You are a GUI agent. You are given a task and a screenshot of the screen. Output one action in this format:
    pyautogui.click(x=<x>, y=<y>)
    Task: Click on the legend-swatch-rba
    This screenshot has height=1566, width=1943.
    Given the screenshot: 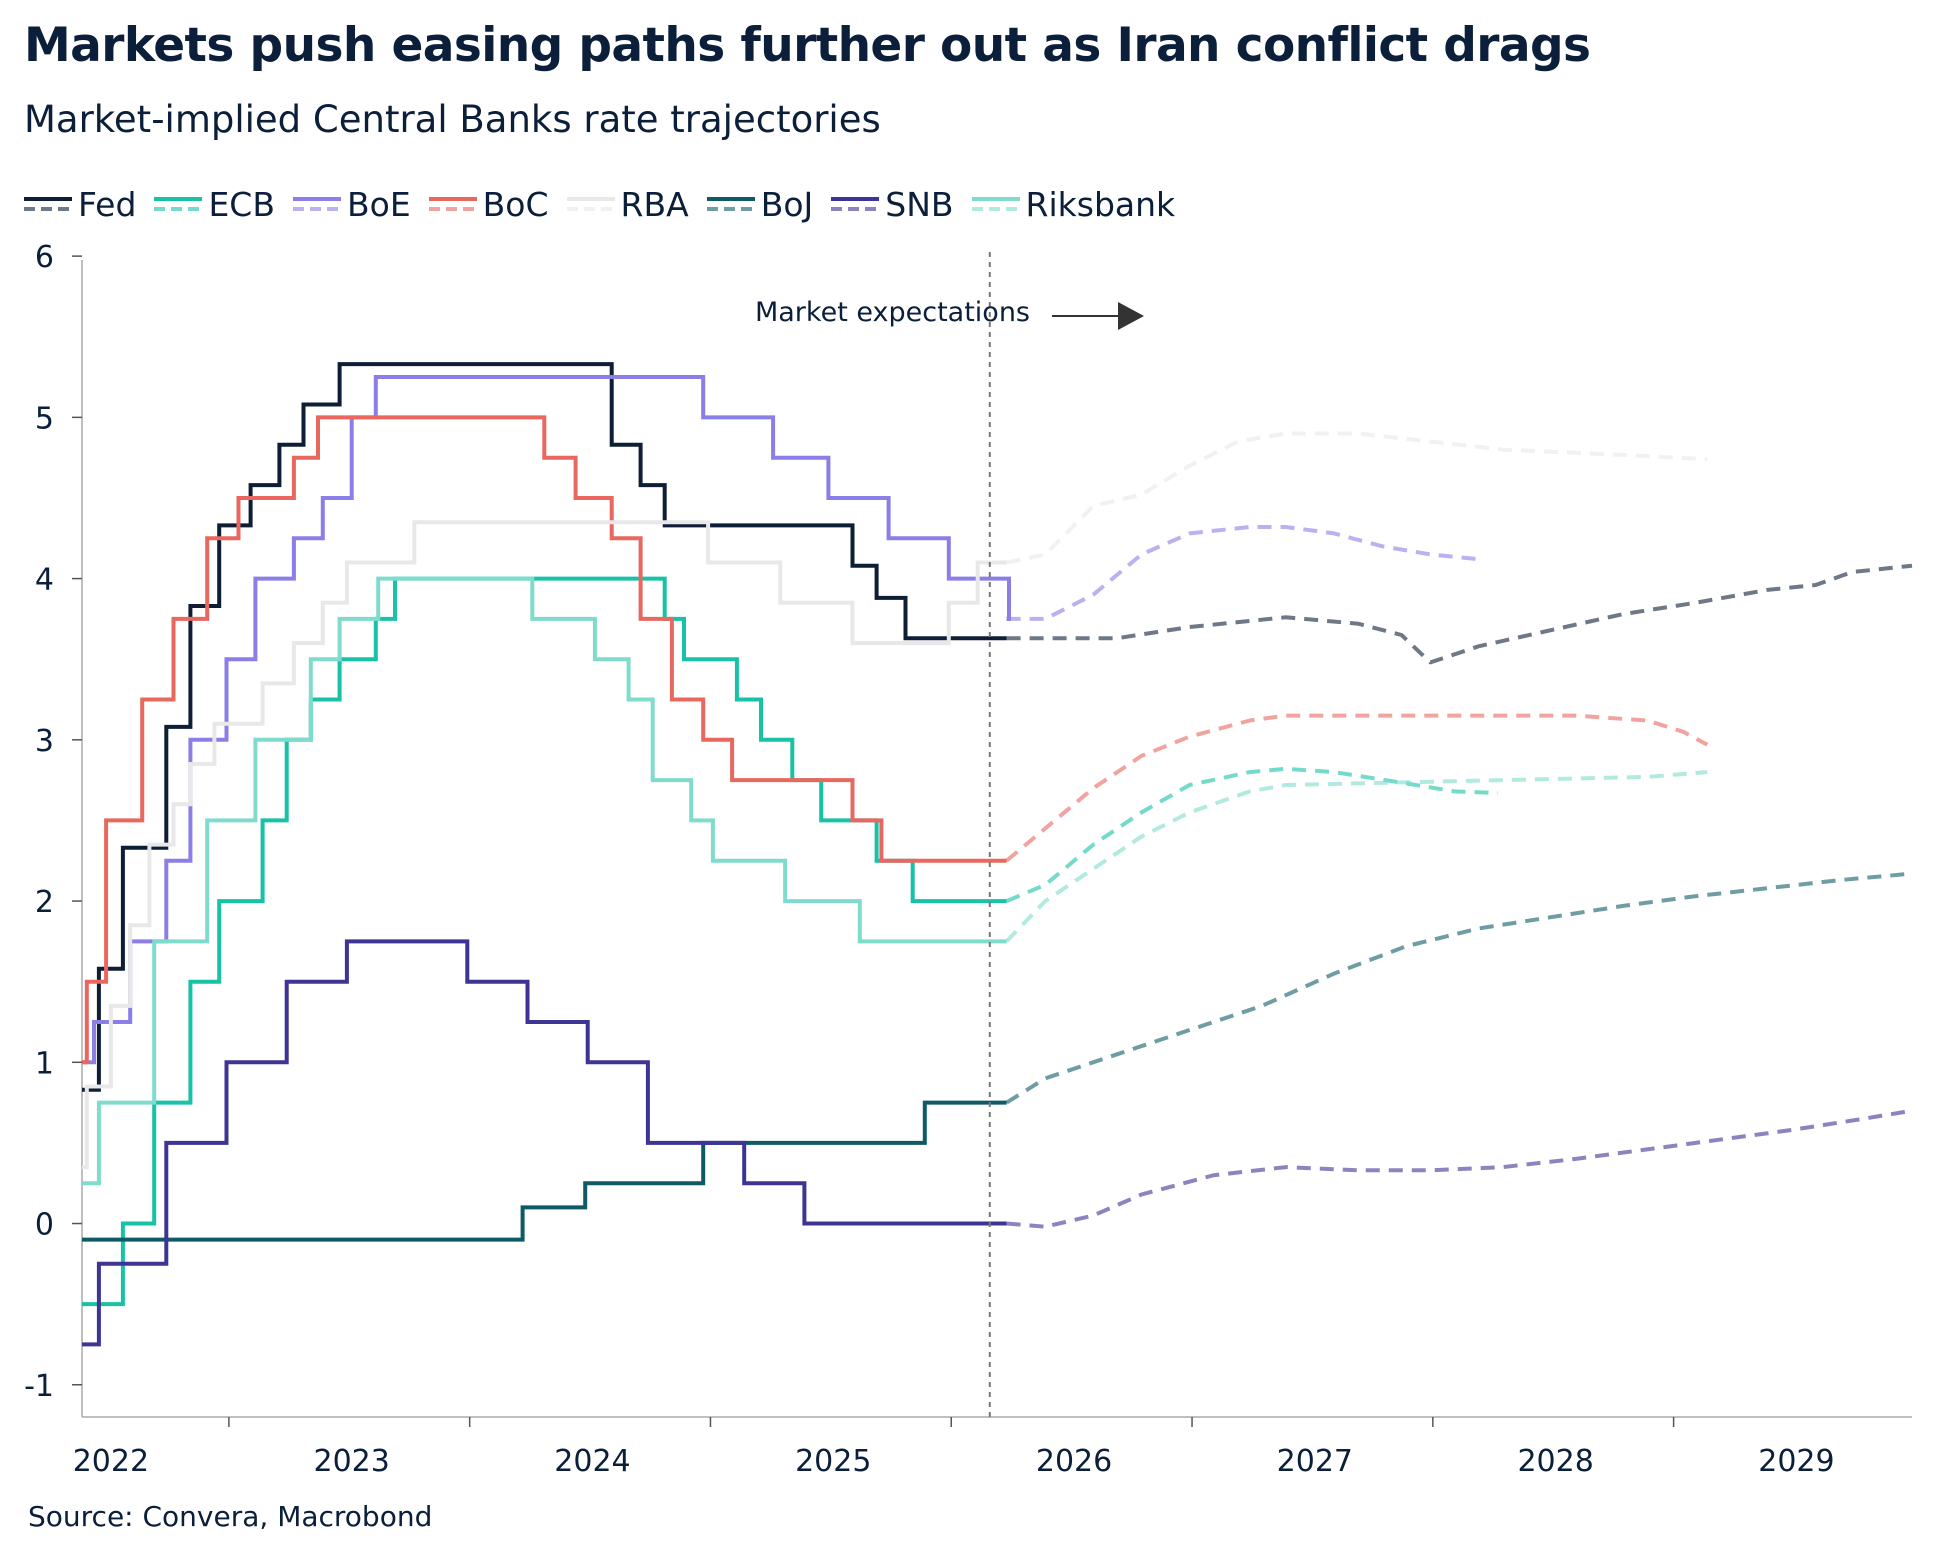 What is the action you would take?
    pyautogui.click(x=590, y=204)
    